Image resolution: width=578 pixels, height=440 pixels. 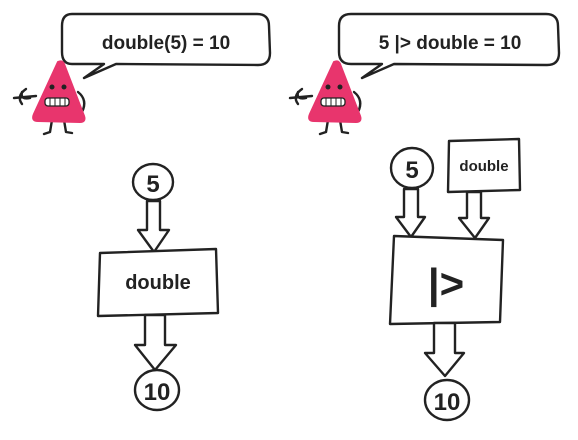 I want to click on right-function-box: double, so click(x=484, y=165).